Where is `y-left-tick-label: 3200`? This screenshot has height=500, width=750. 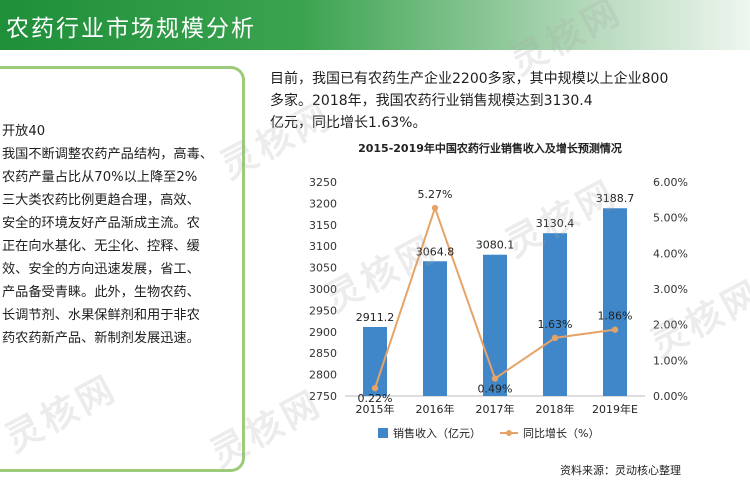 y-left-tick-label: 3200 is located at coordinates (323, 203).